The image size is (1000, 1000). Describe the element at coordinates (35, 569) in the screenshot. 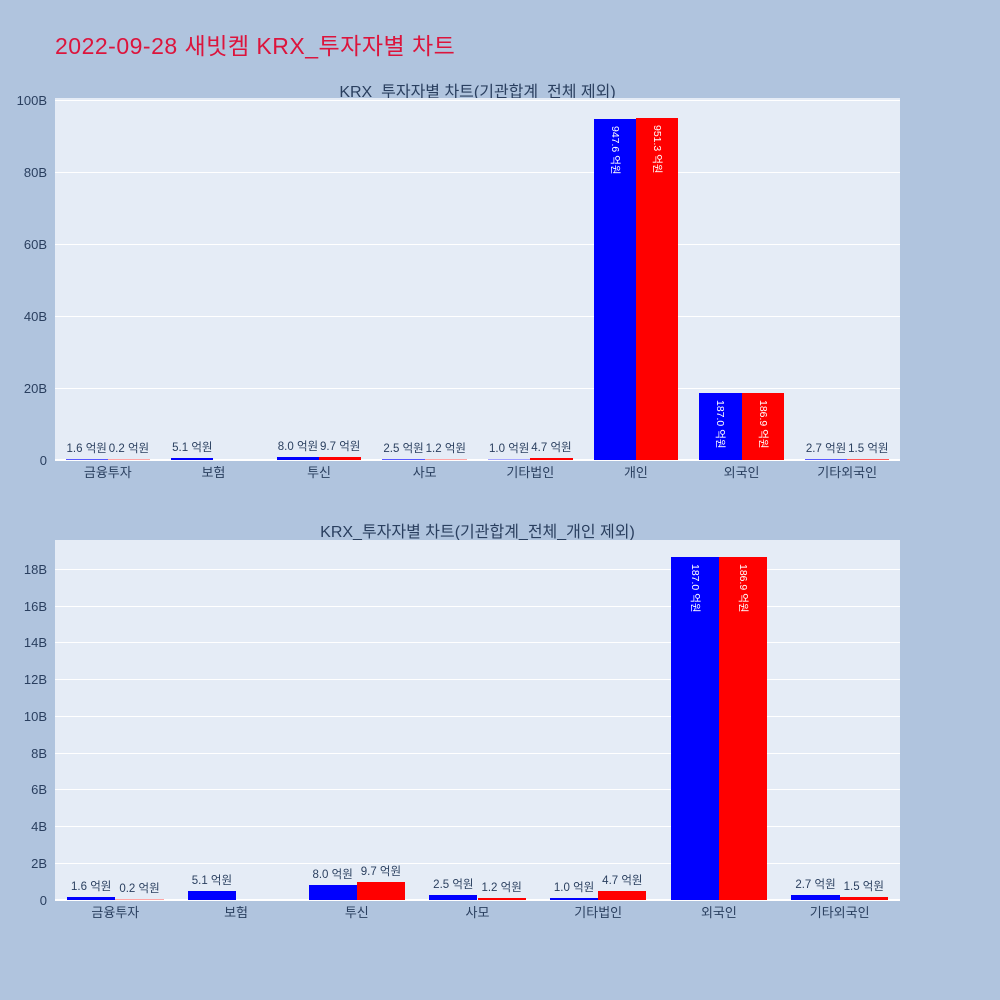

I see `y-axis-tick-label: 18B` at that location.